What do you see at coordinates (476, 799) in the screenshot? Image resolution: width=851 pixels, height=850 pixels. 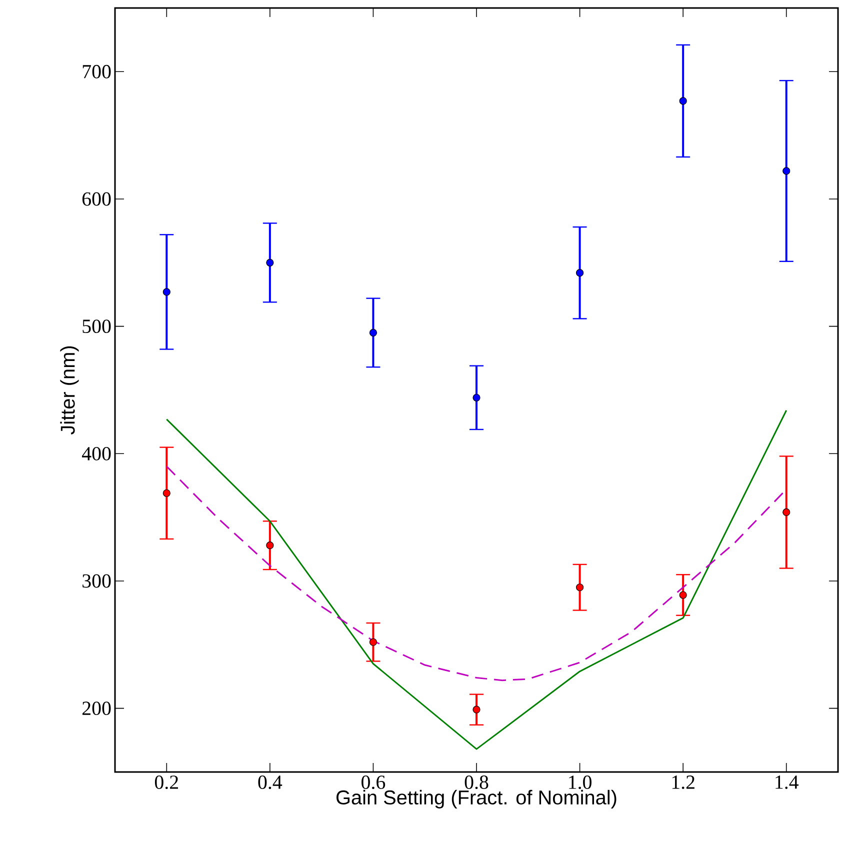 I see `x-axis-title: Gain Setting (Fract. of Nominal)` at bounding box center [476, 799].